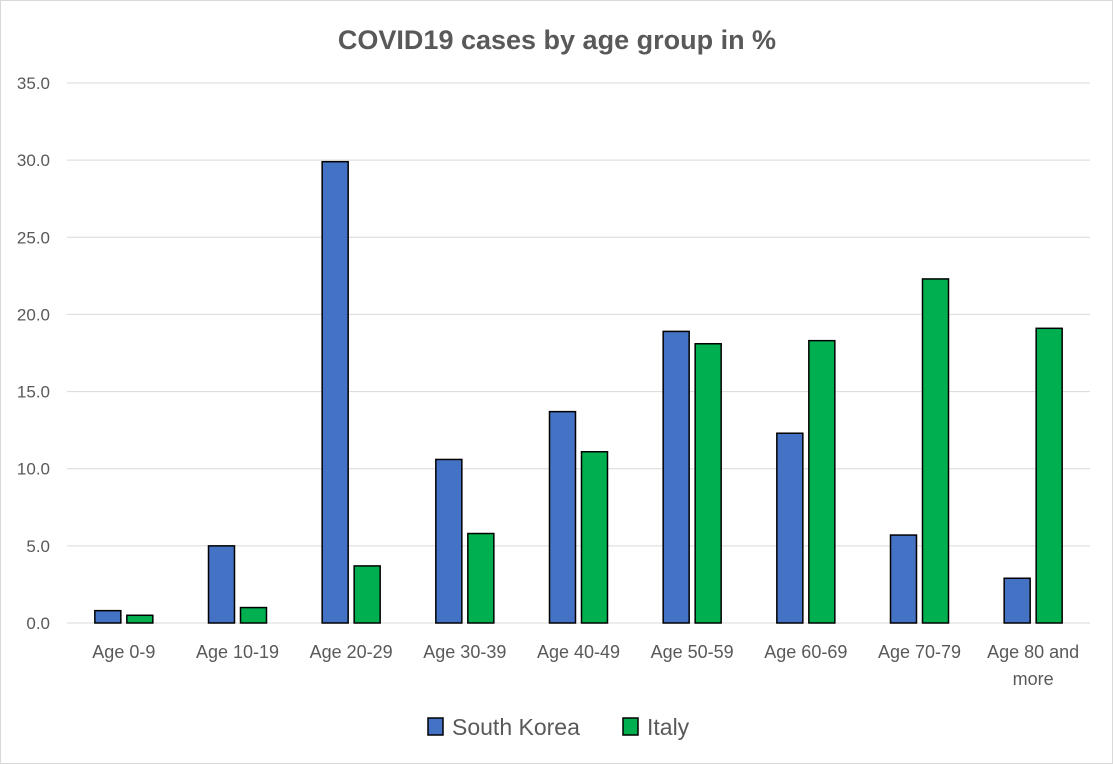  I want to click on x-category-label: Age 10-19, so click(237, 652).